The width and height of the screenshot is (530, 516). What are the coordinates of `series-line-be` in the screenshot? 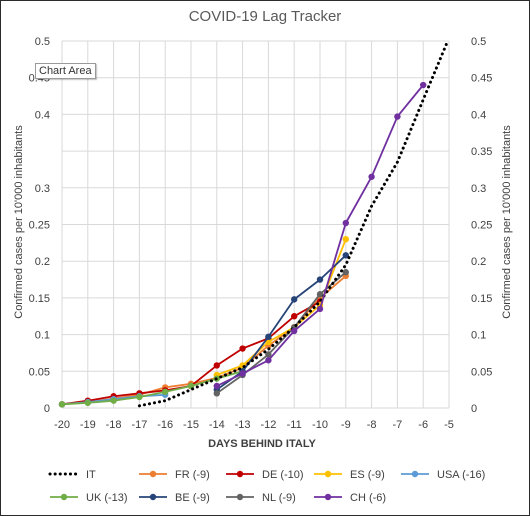 It's located at (281, 322).